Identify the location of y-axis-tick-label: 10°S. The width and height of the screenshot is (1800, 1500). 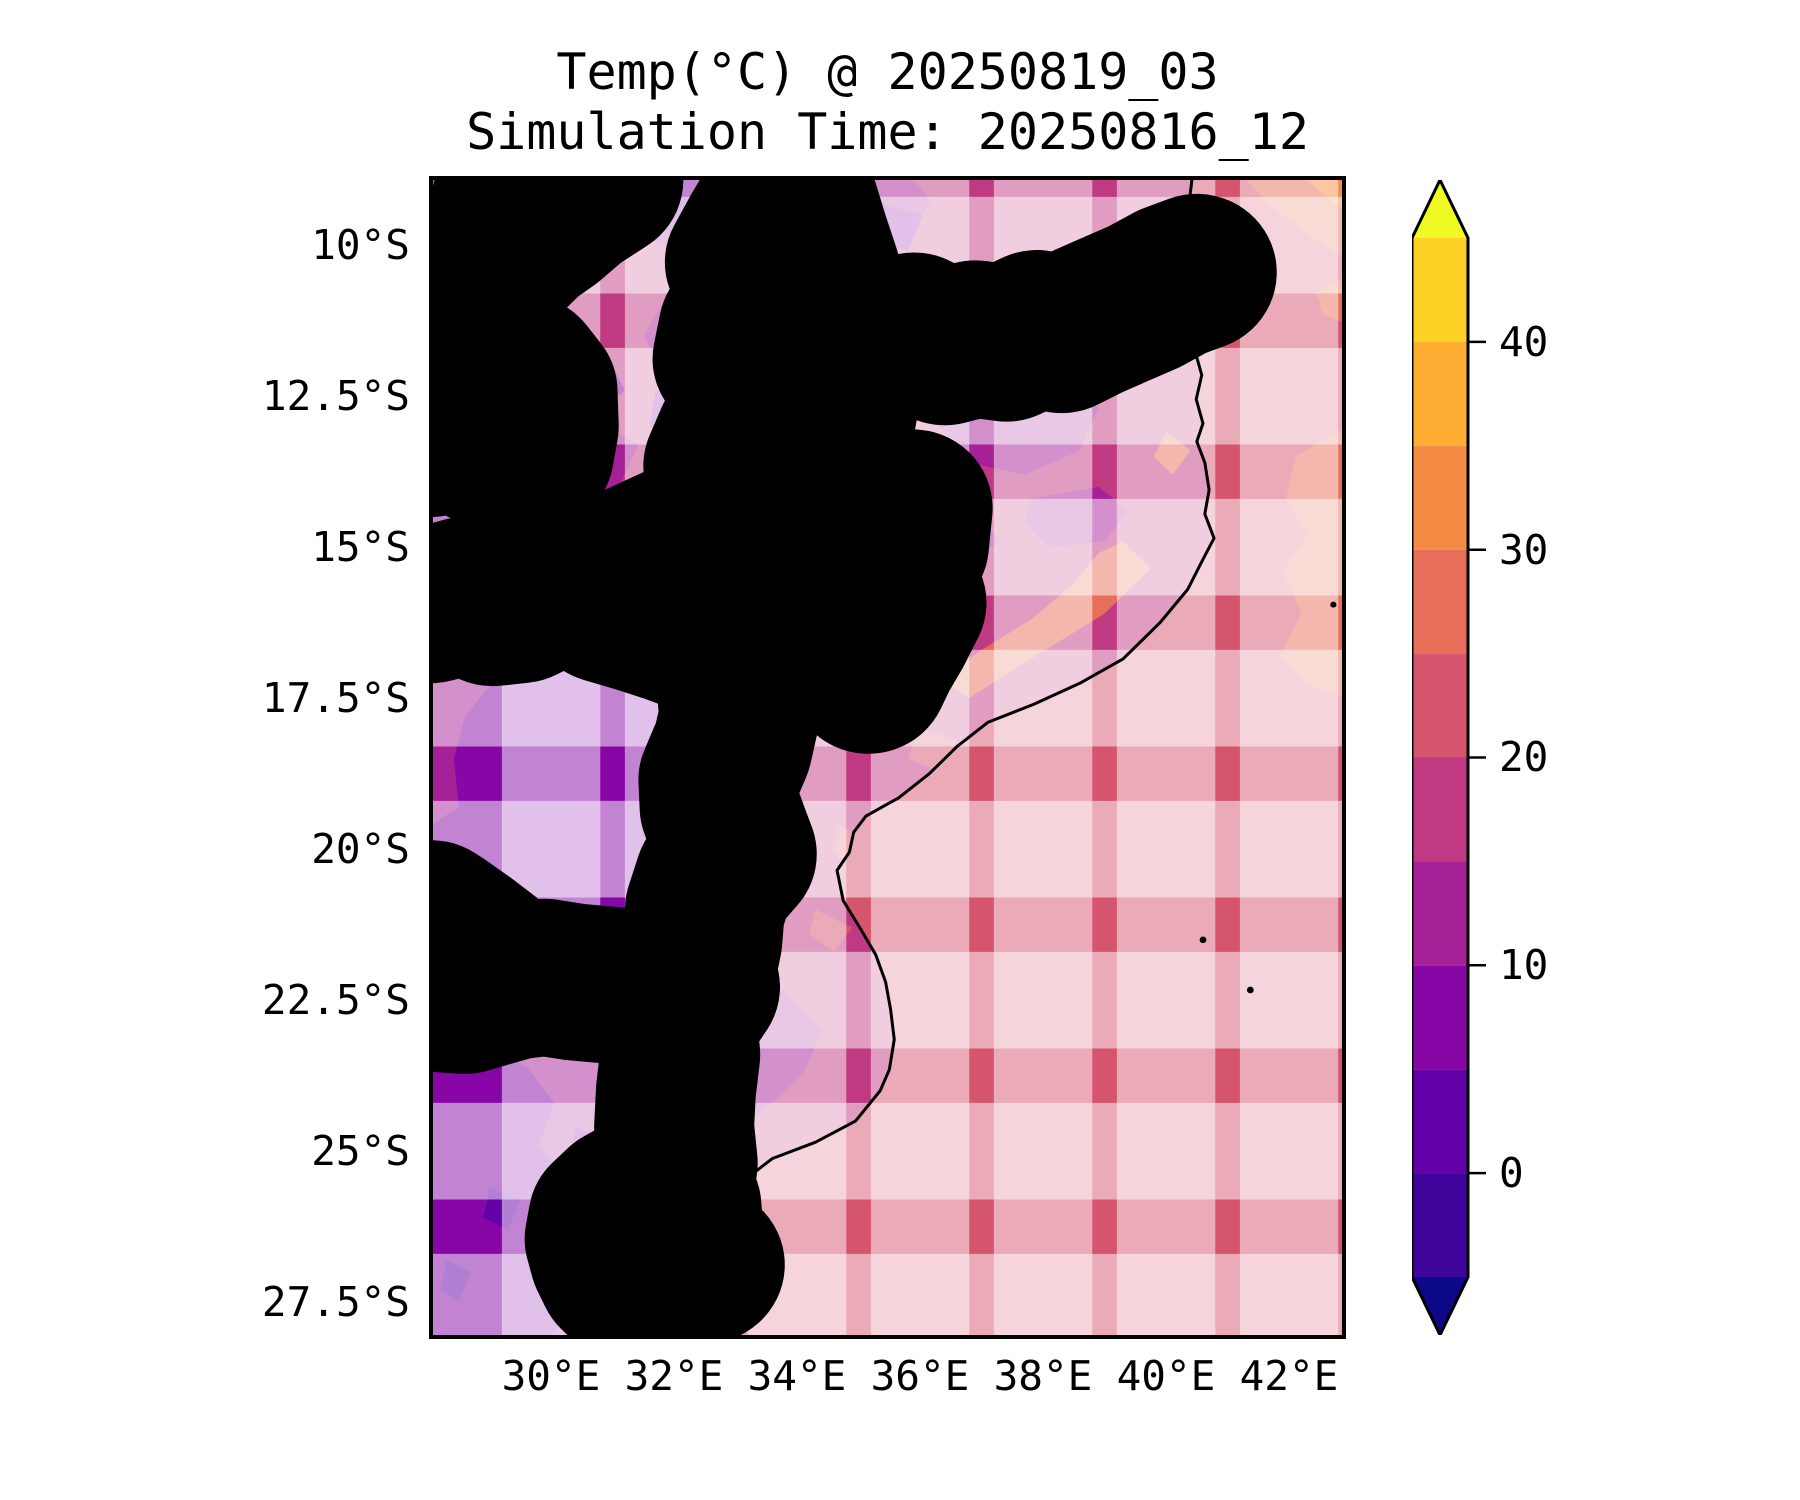
(360, 245).